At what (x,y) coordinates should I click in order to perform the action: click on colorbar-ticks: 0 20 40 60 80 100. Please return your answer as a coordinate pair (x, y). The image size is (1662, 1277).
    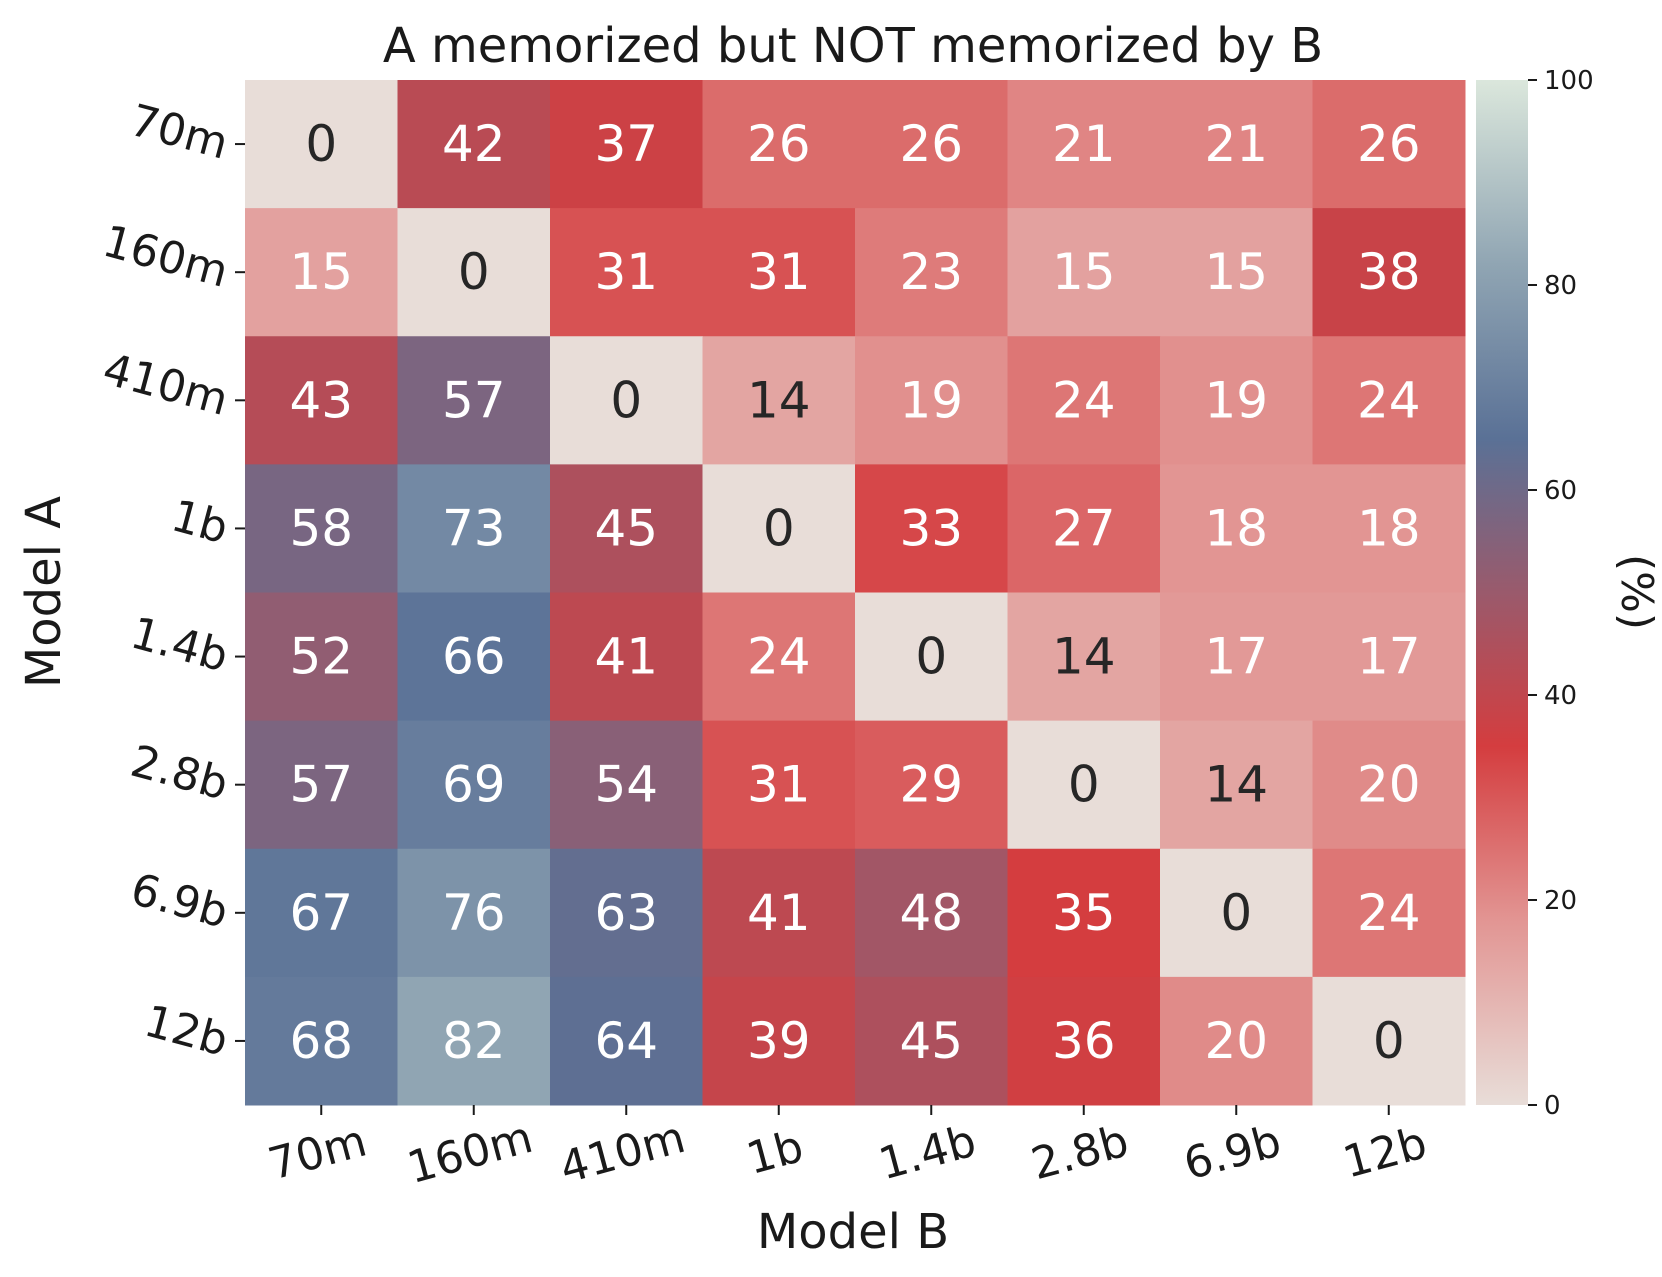
    Looking at the image, I should click on (1561, 593).